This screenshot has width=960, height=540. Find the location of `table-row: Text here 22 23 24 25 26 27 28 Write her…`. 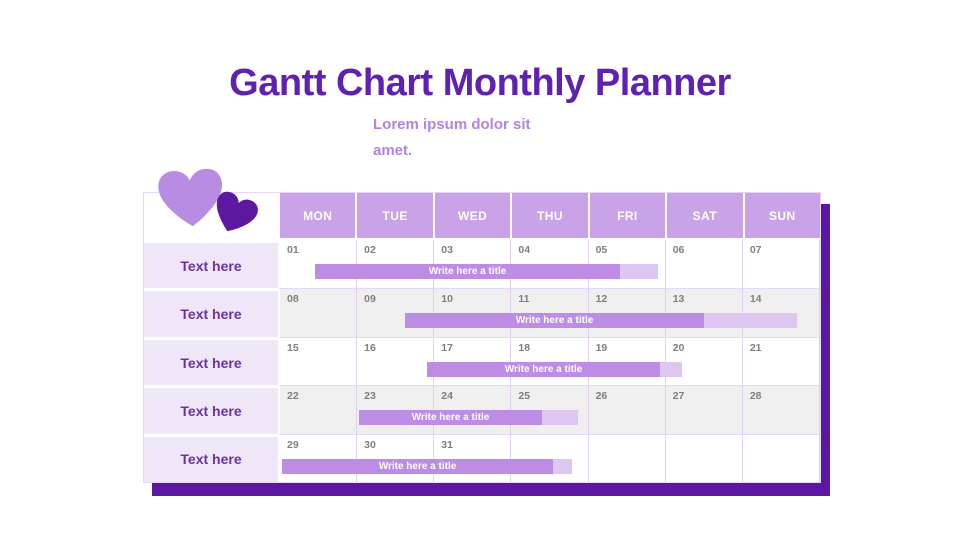

table-row: Text here 22 23 24 25 26 27 28 Write her… is located at coordinates (482, 409).